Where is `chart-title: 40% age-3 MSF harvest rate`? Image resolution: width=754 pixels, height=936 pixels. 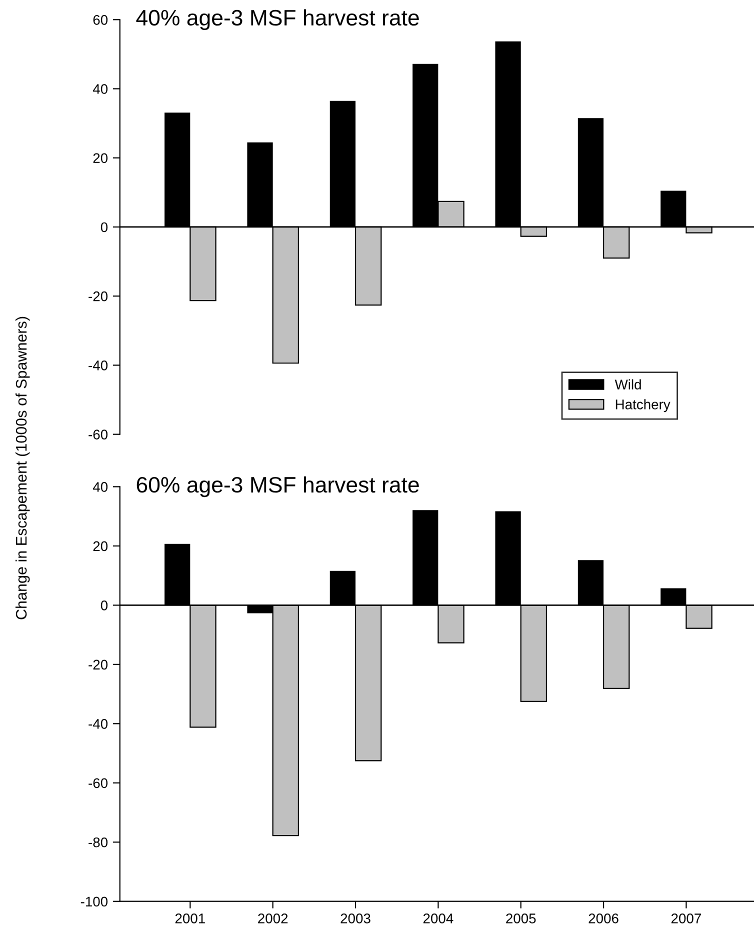 chart-title: 40% age-3 MSF harvest rate is located at coordinates (277, 19).